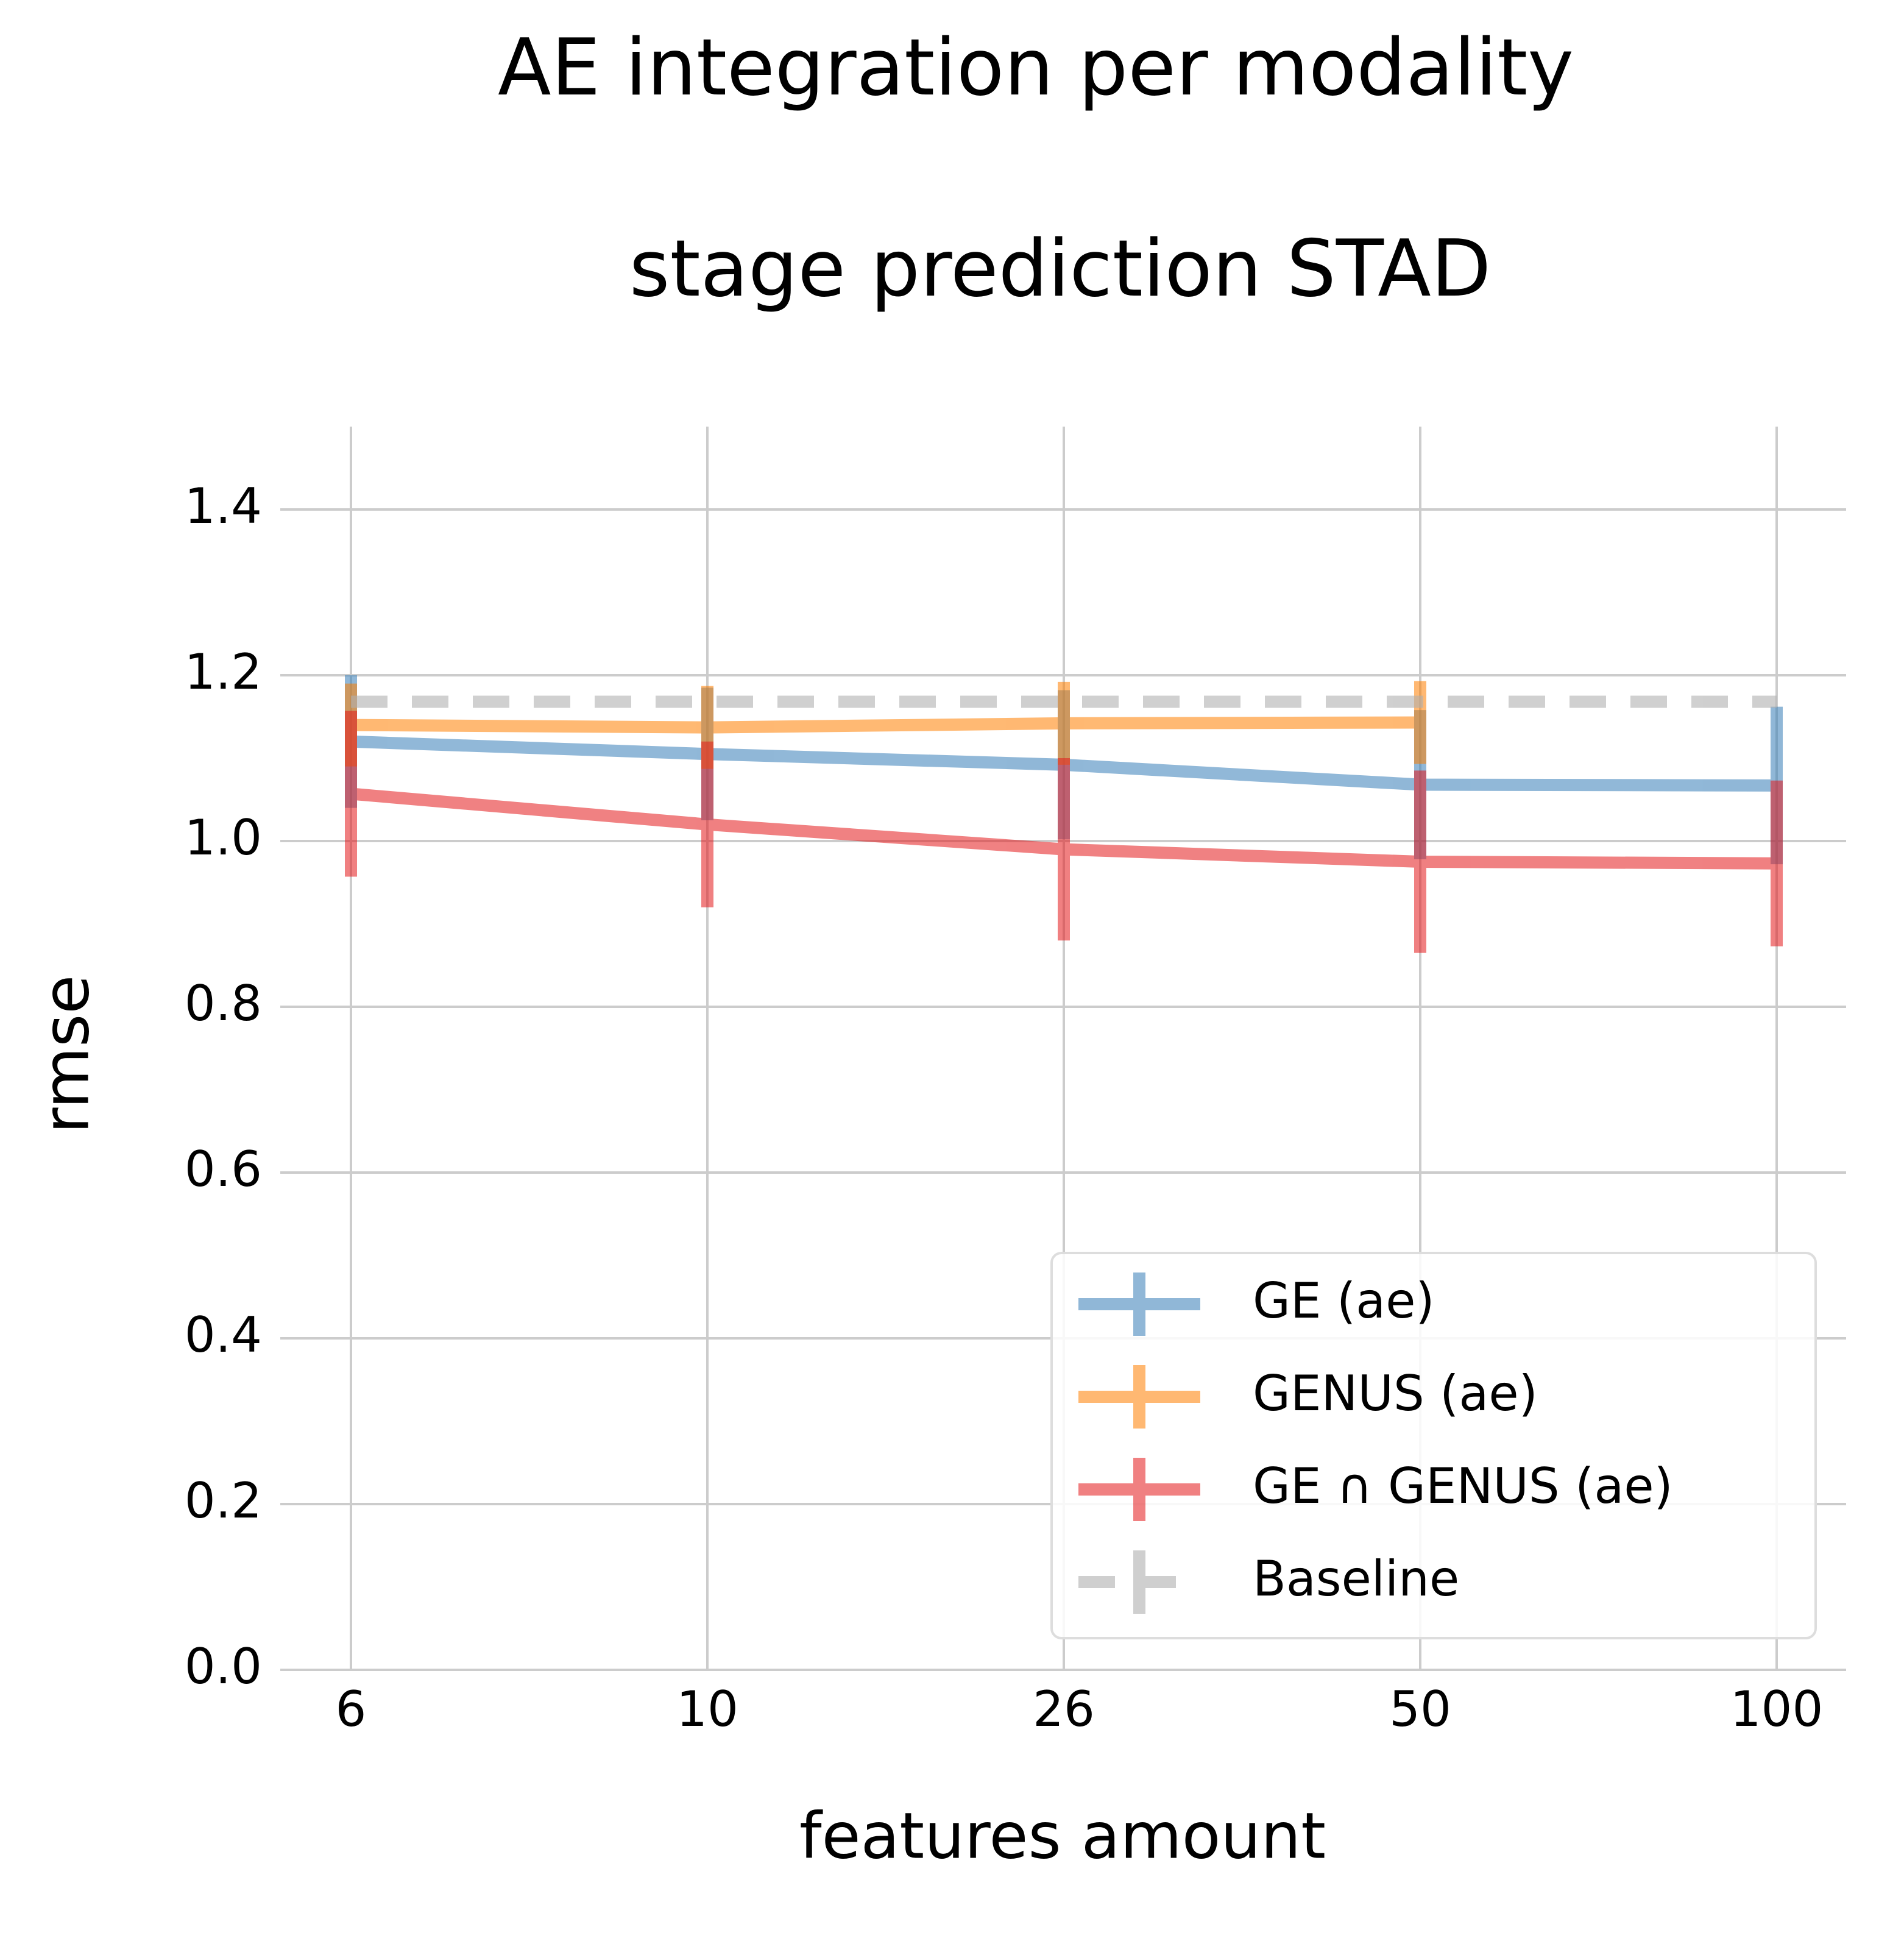 This screenshot has width=1904, height=1938. What do you see at coordinates (223, 506) in the screenshot?
I see `y-tick-label: 1.4` at bounding box center [223, 506].